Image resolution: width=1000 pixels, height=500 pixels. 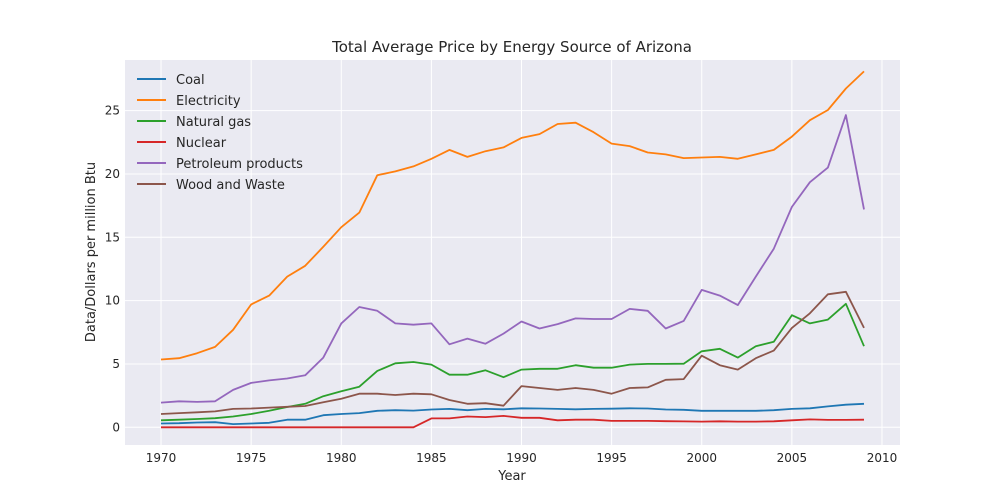 What do you see at coordinates (251, 458) in the screenshot?
I see `x-tick-label: 1975` at bounding box center [251, 458].